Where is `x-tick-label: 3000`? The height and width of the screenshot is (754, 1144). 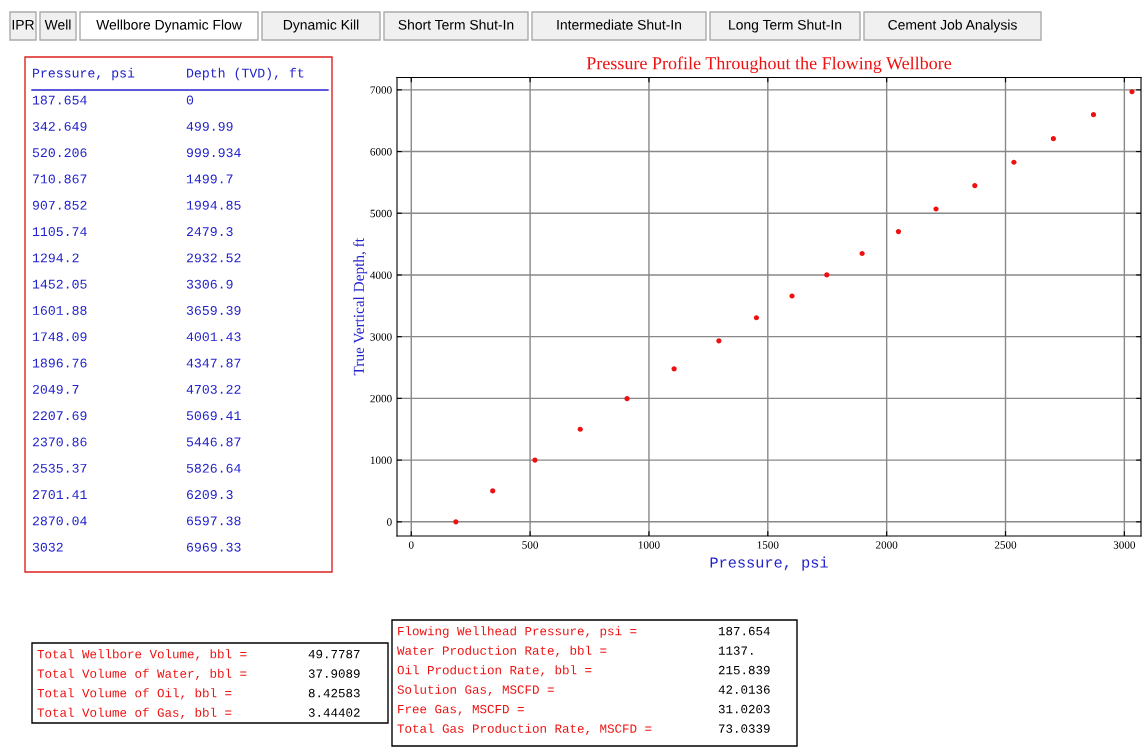 x-tick-label: 3000 is located at coordinates (1124, 545).